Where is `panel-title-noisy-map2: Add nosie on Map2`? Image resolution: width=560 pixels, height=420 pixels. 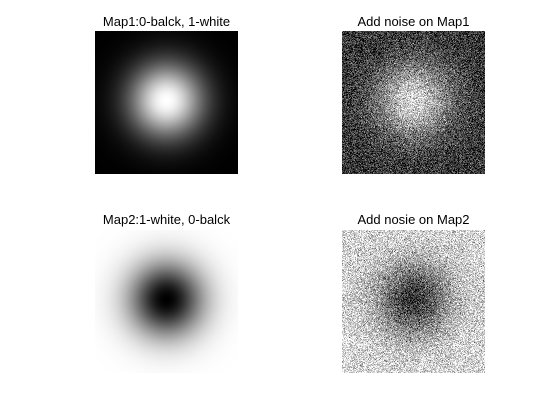
panel-title-noisy-map2: Add nosie on Map2 is located at coordinates (413, 219).